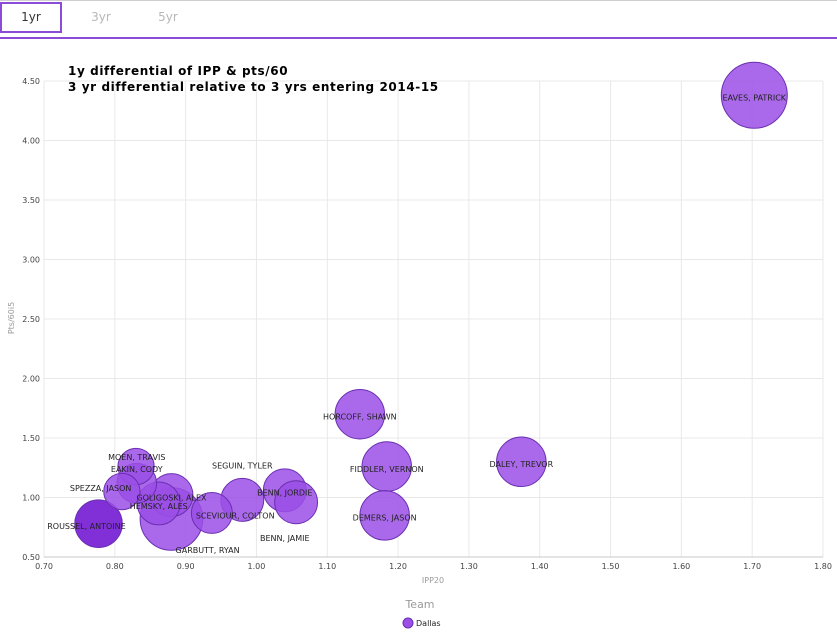 The width and height of the screenshot is (837, 635). Describe the element at coordinates (178, 71) in the screenshot. I see `chart-title: 1y differential of IPP & pts/60` at that location.